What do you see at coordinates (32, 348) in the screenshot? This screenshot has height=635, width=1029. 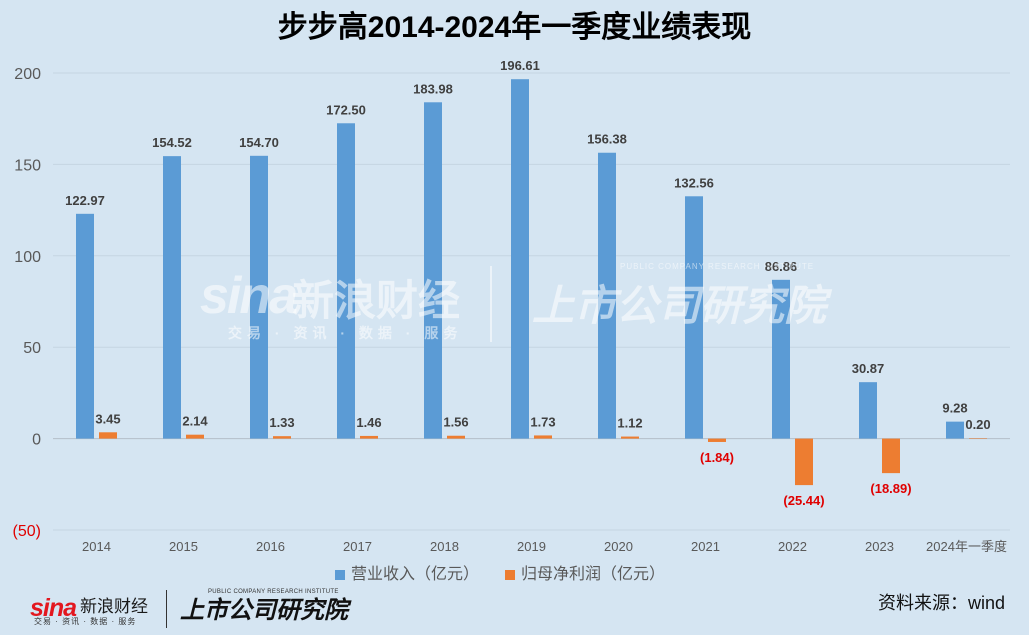 I see `y-tick-label: 50` at bounding box center [32, 348].